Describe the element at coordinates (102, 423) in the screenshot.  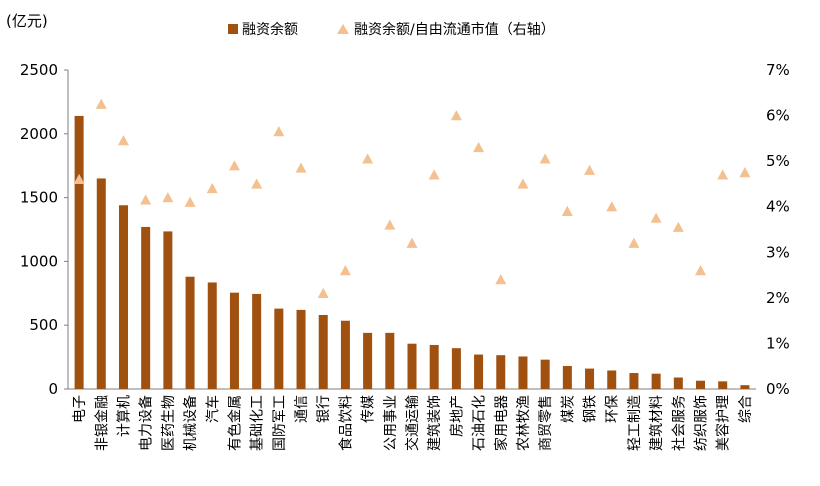
I see `category-label: 非银金融` at that location.